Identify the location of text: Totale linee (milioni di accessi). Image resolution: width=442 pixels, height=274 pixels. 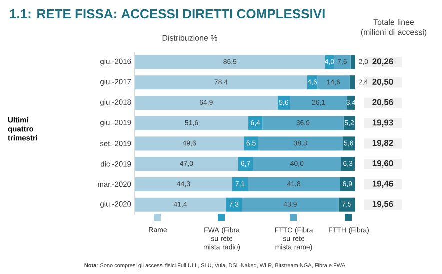
(394, 28).